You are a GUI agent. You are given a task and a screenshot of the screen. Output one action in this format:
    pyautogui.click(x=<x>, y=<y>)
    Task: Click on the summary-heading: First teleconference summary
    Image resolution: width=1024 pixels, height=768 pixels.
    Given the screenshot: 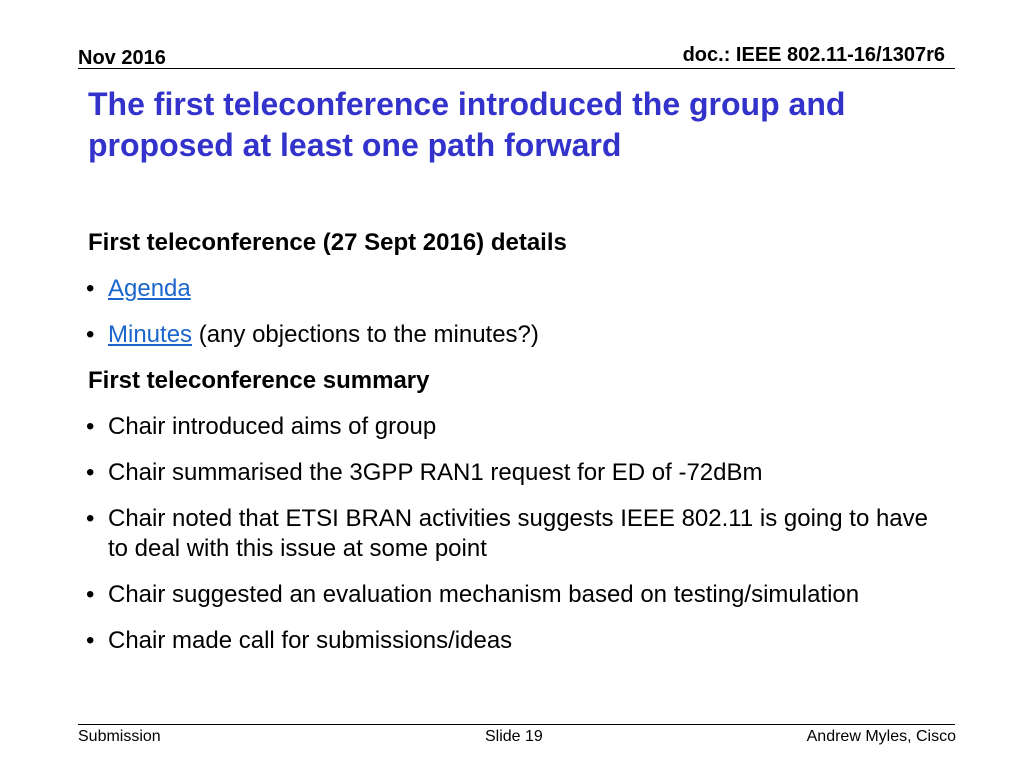 What is the action you would take?
    pyautogui.click(x=259, y=380)
    